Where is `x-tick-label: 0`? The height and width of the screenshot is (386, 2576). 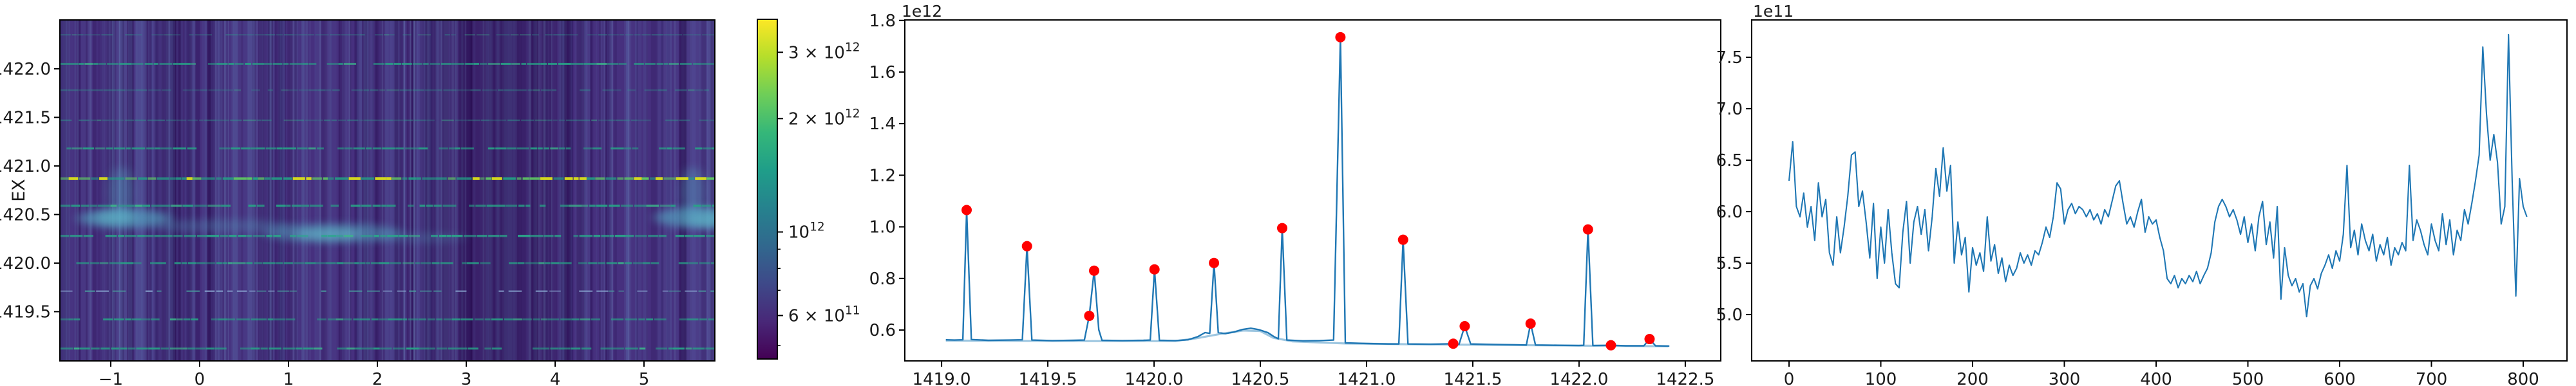 x-tick-label: 0 is located at coordinates (1789, 378).